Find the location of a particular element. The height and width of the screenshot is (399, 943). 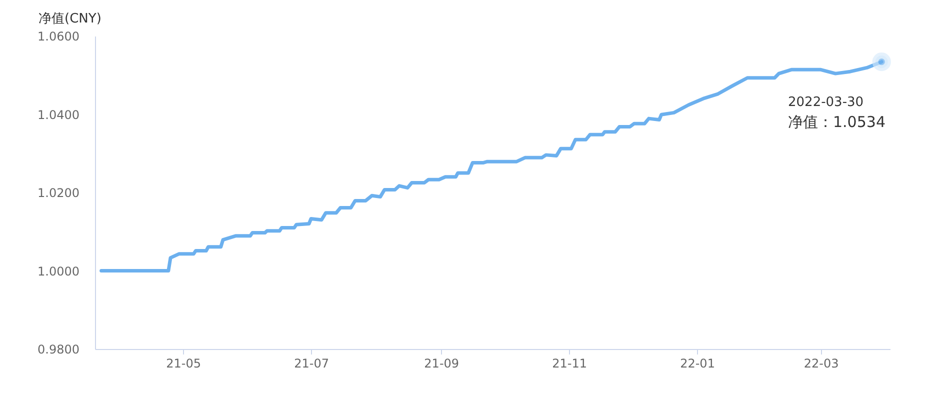

annotation: 净值：1.0534 is located at coordinates (837, 122).